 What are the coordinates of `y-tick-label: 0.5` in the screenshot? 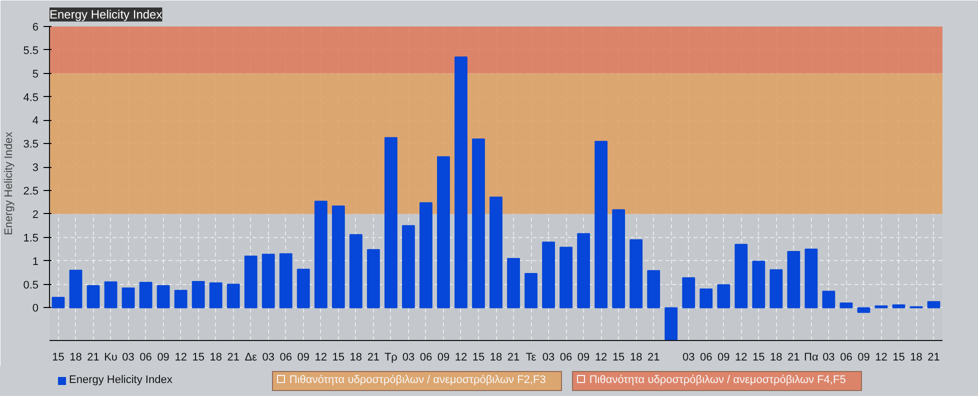 It's located at (31, 285).